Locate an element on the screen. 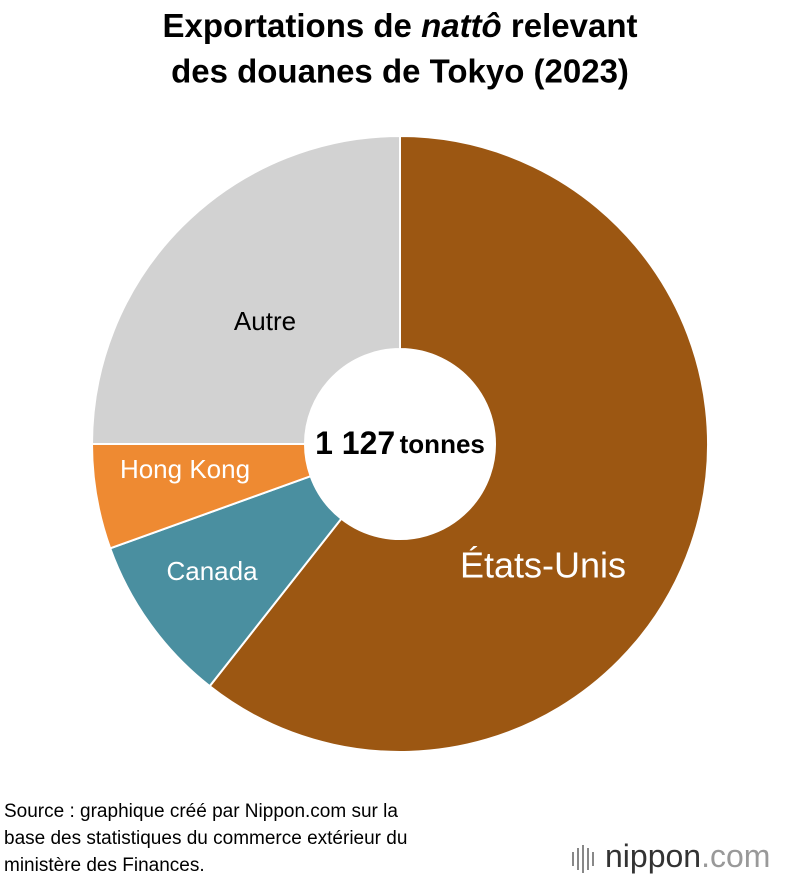  total-value: 1 127 is located at coordinates (355, 443).